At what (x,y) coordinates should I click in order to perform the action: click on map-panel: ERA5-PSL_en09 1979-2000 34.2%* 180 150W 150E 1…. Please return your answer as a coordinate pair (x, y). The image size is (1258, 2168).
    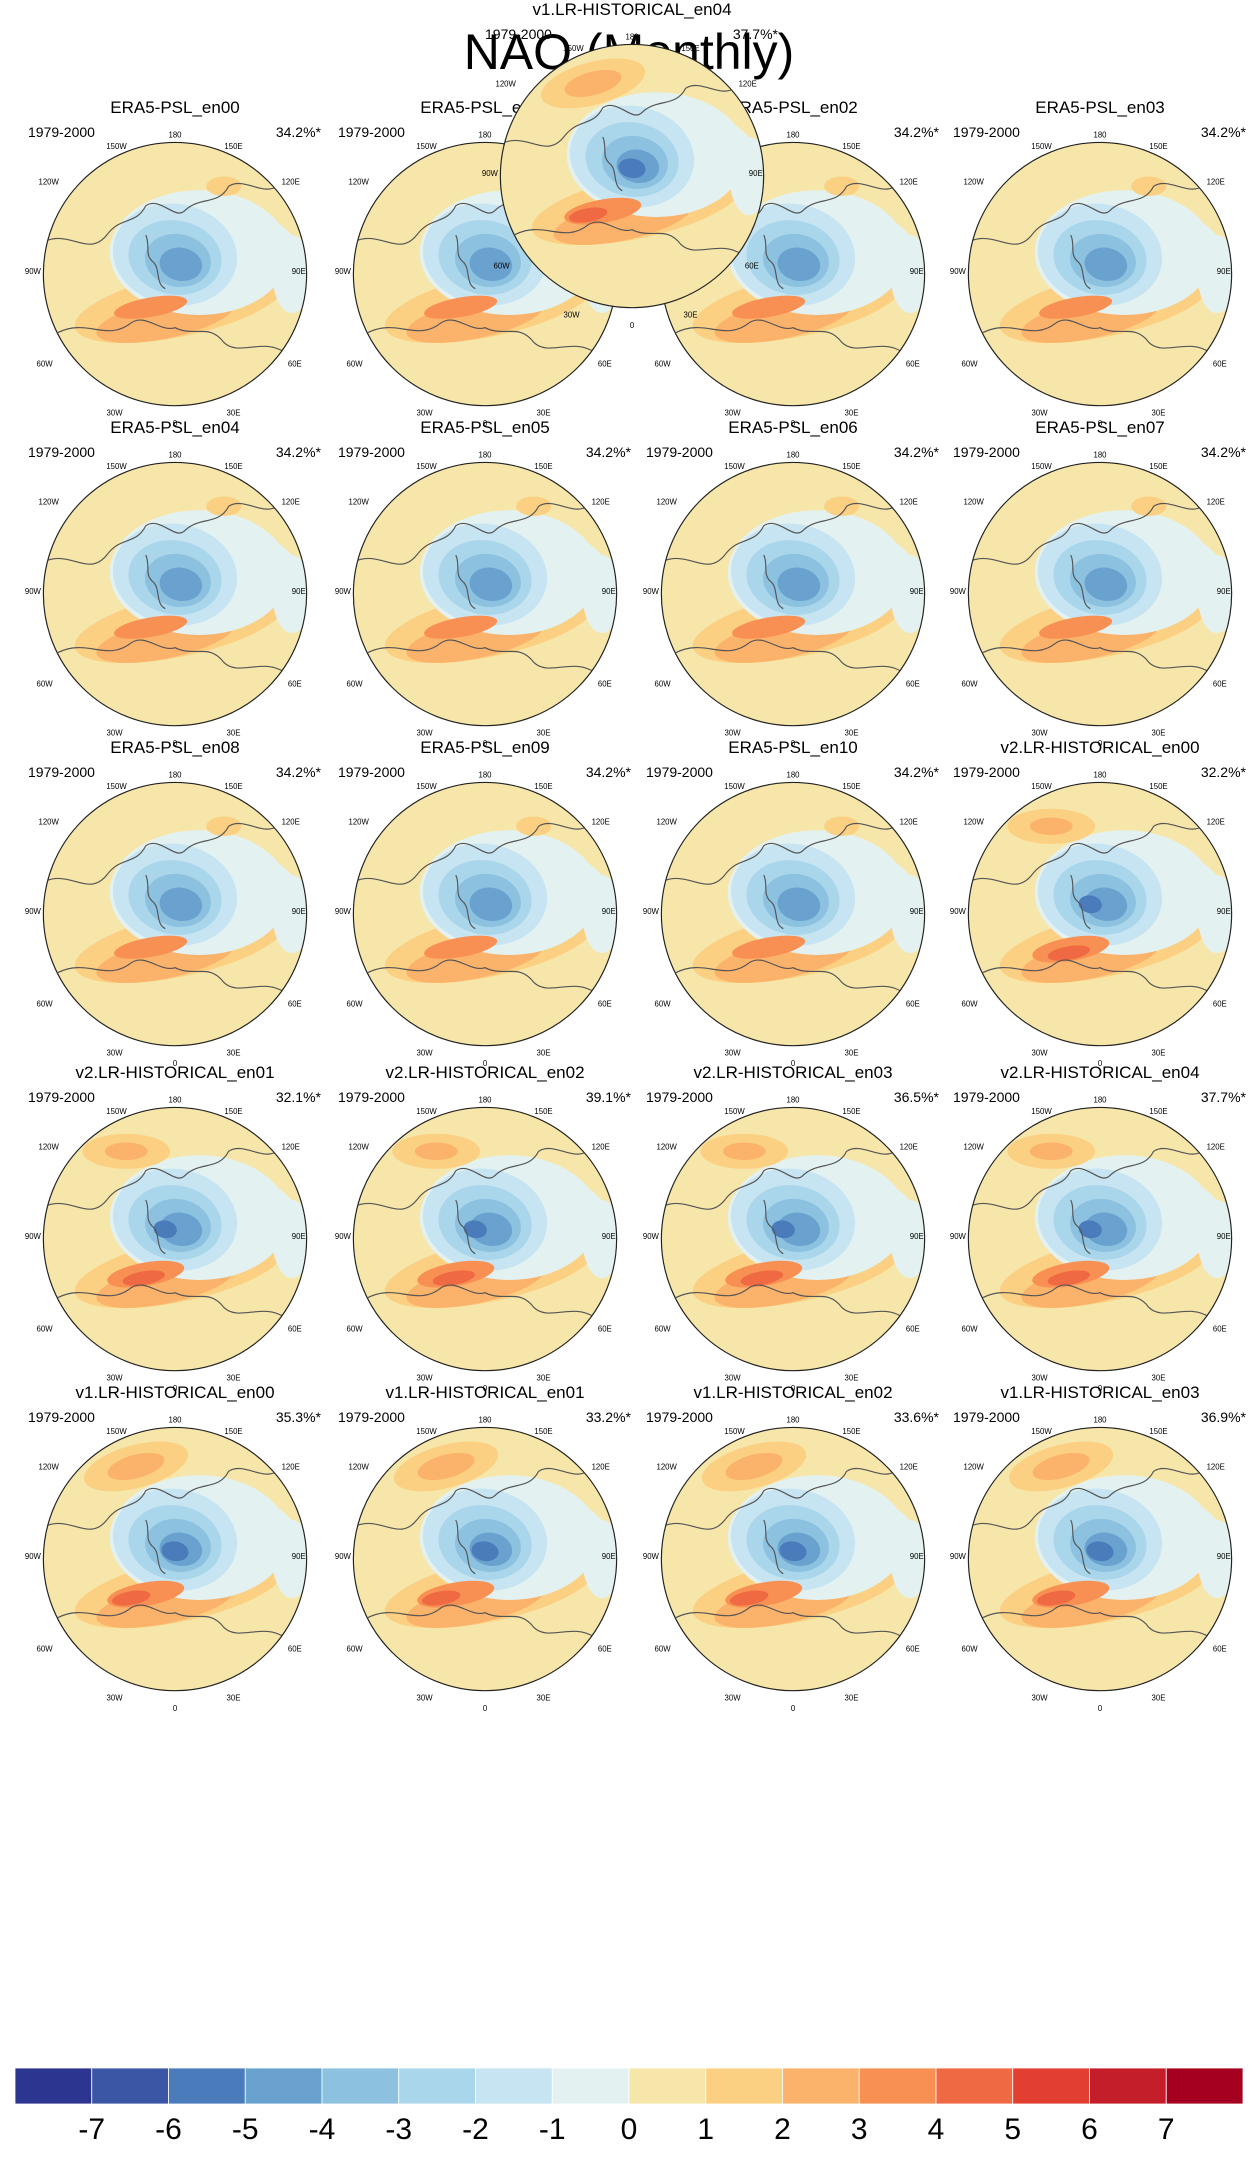
    Looking at the image, I should click on (485, 903).